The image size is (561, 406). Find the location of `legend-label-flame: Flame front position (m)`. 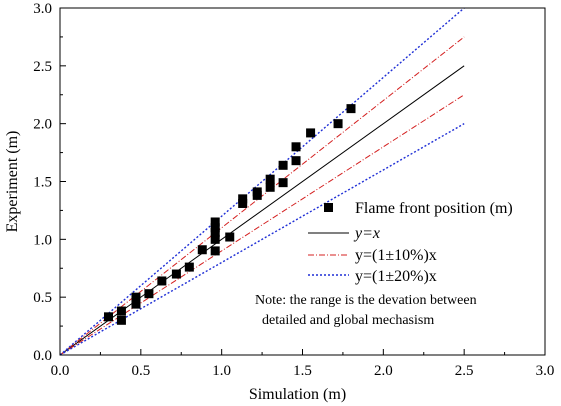

legend-label-flame: Flame front position (m) is located at coordinates (434, 208).